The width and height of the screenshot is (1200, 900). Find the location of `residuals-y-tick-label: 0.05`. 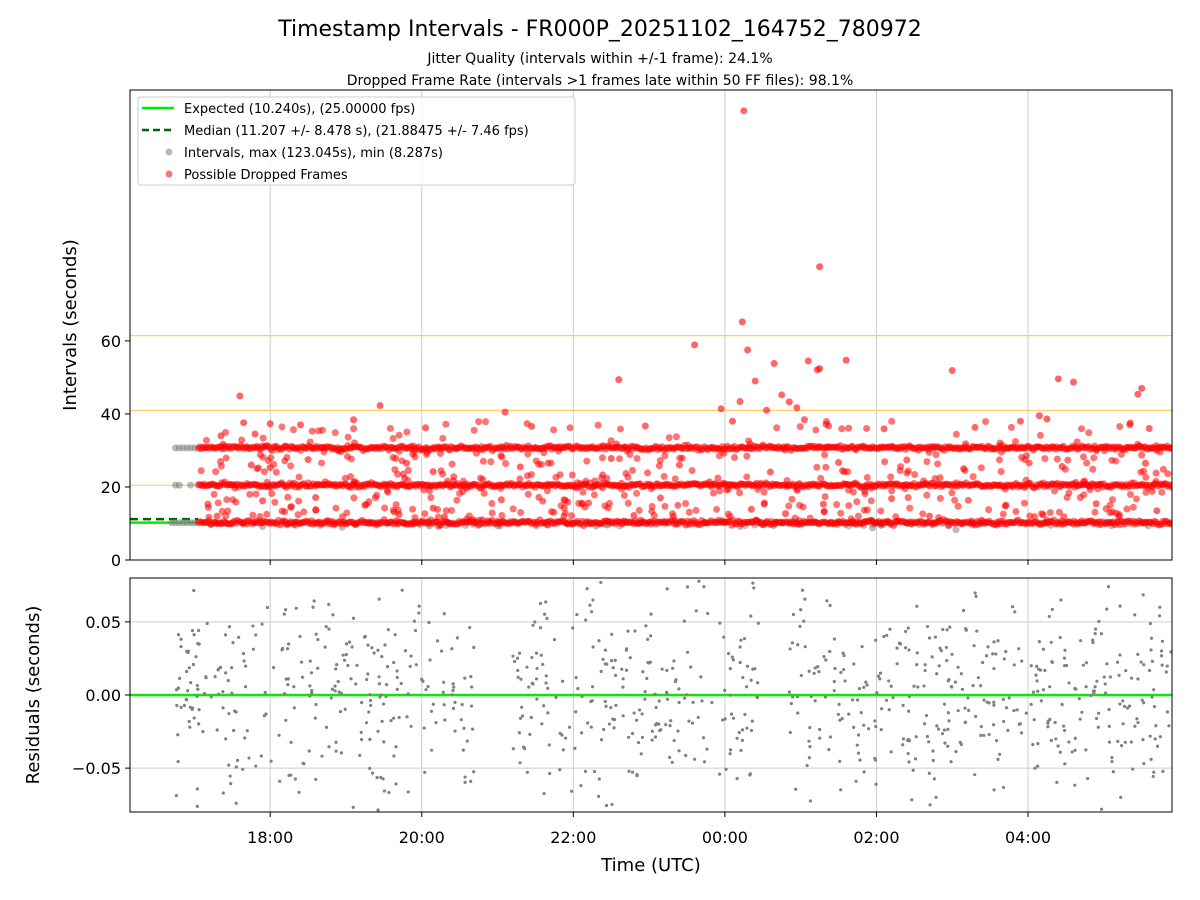

residuals-y-tick-label: 0.05 is located at coordinates (103, 622).